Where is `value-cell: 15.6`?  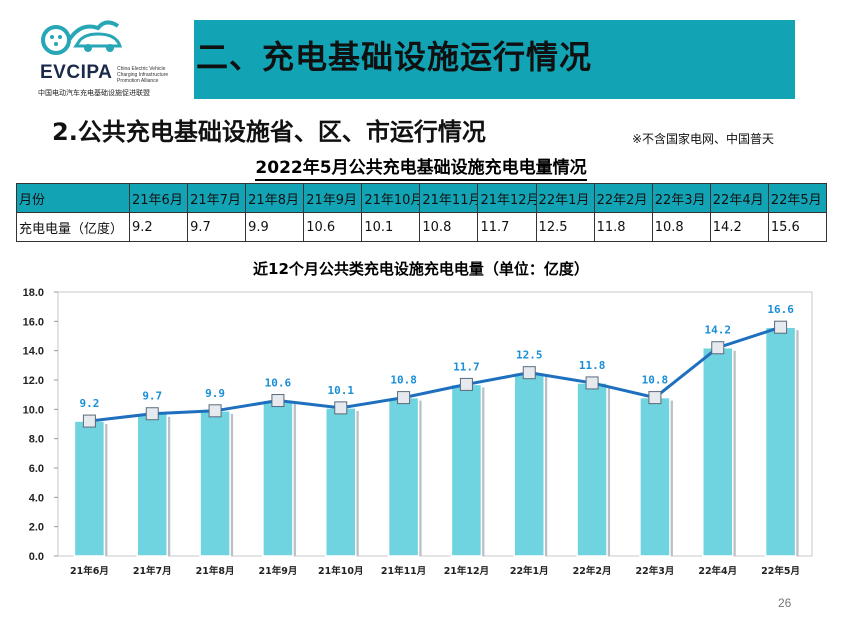 value-cell: 15.6 is located at coordinates (797, 227).